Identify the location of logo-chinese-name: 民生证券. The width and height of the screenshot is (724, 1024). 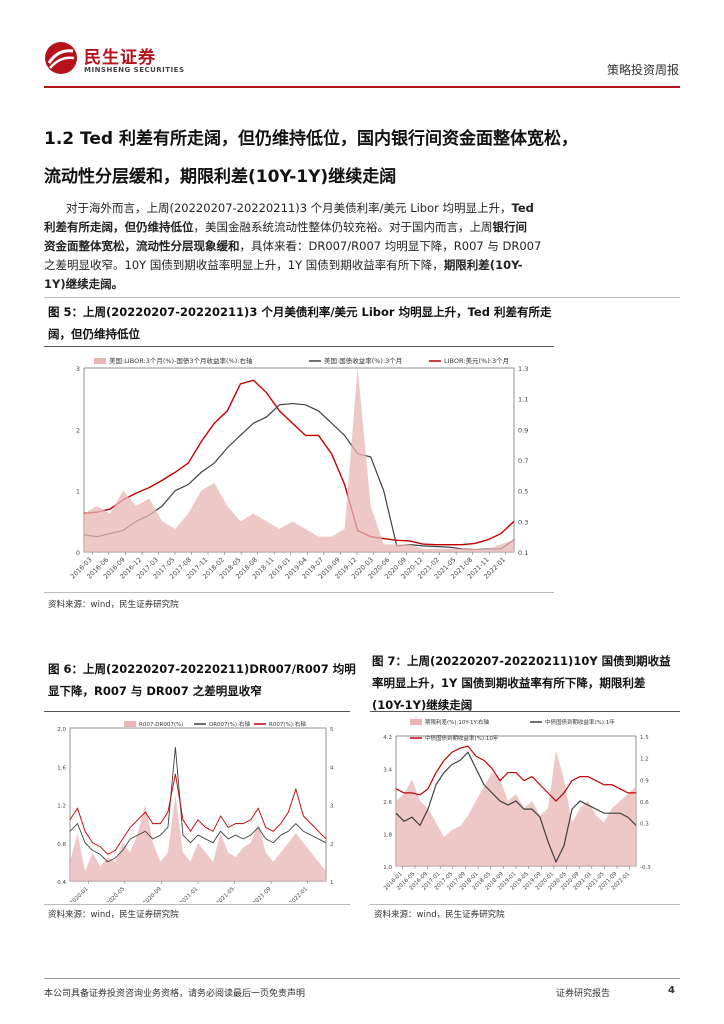
(120, 58).